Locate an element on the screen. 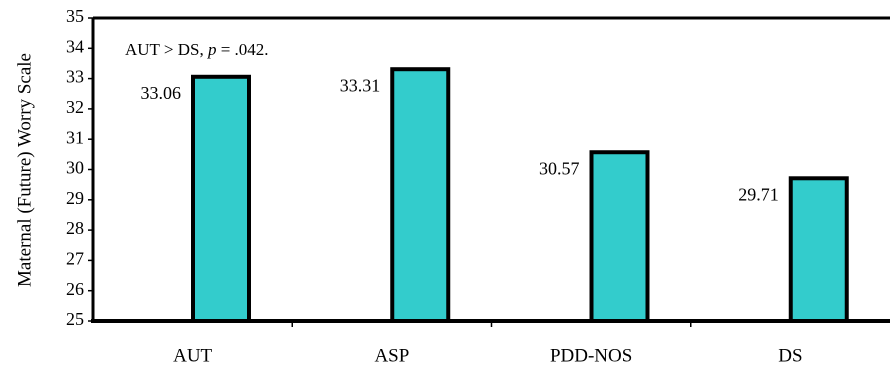  y-tick-label: 27 is located at coordinates (75, 259).